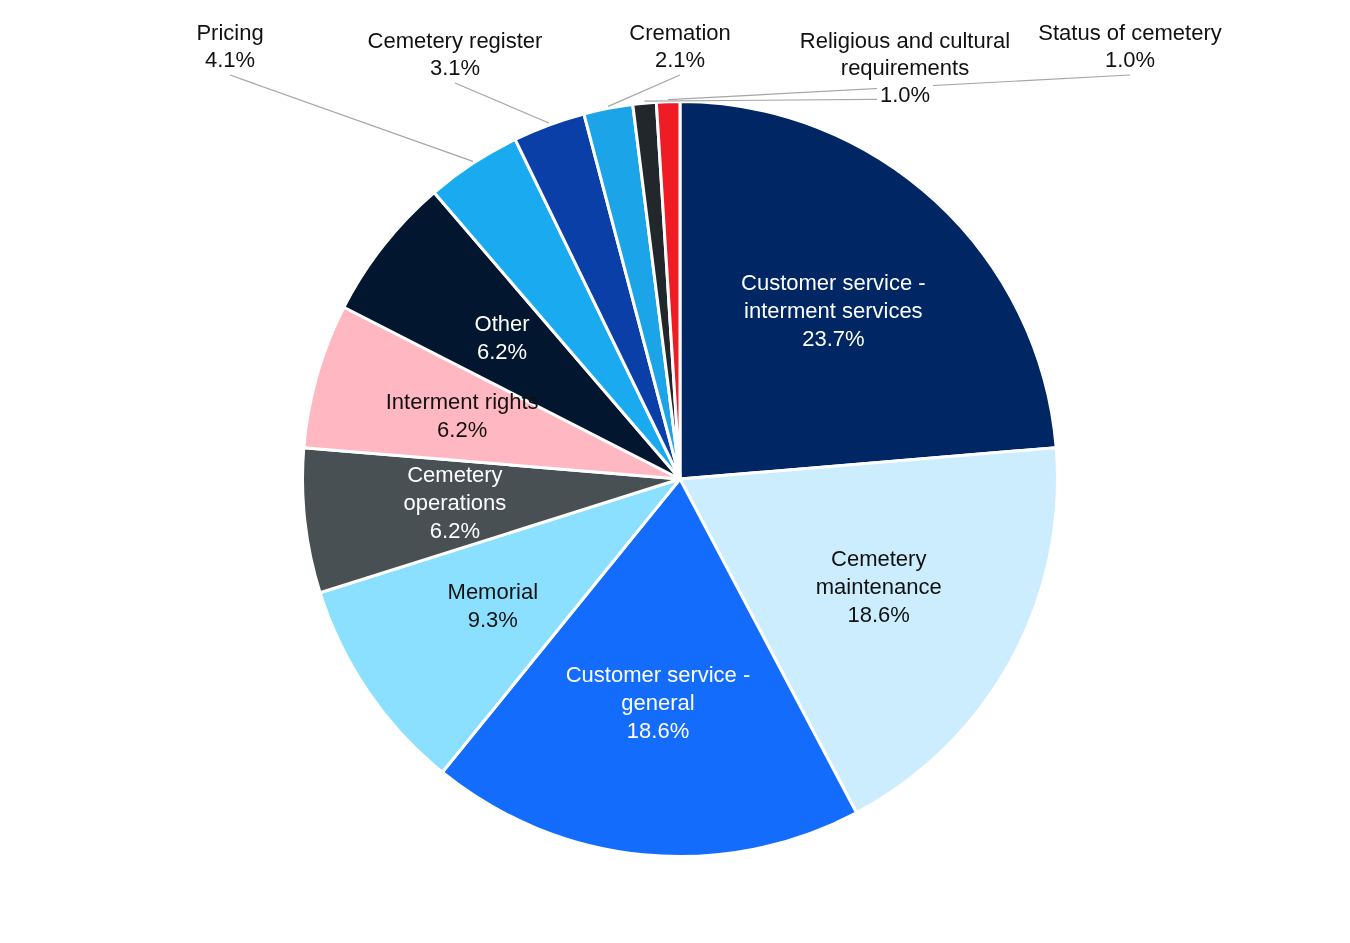  What do you see at coordinates (493, 591) in the screenshot?
I see `slice-label: Memorial` at bounding box center [493, 591].